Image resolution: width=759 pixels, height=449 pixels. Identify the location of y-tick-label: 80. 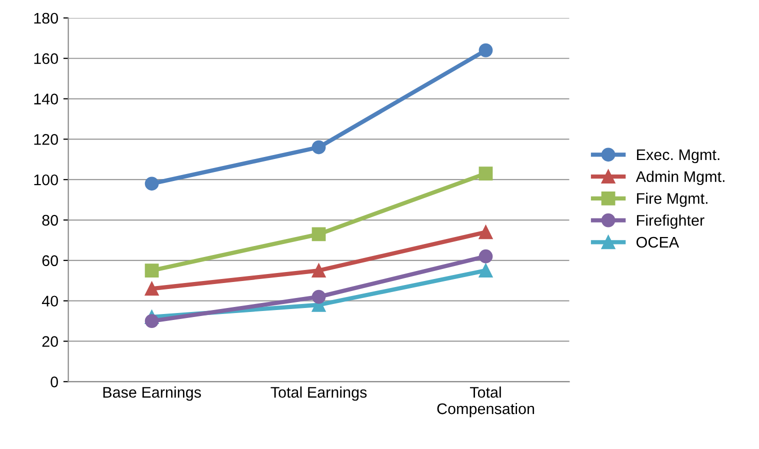
(50, 220).